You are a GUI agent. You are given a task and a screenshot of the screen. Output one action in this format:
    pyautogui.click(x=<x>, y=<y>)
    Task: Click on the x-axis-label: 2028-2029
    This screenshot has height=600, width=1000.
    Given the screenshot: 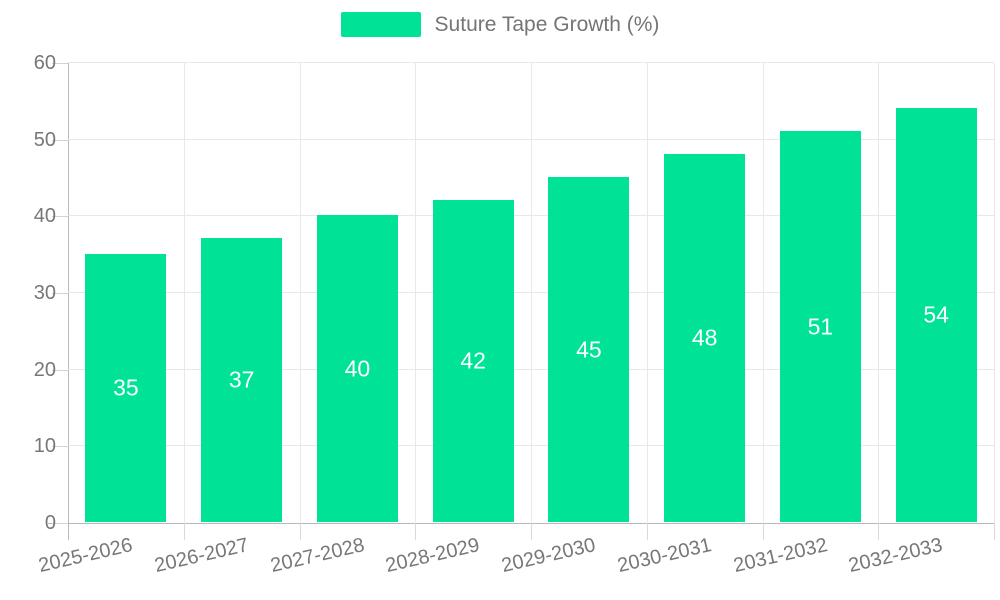 What is the action you would take?
    pyautogui.click(x=433, y=555)
    